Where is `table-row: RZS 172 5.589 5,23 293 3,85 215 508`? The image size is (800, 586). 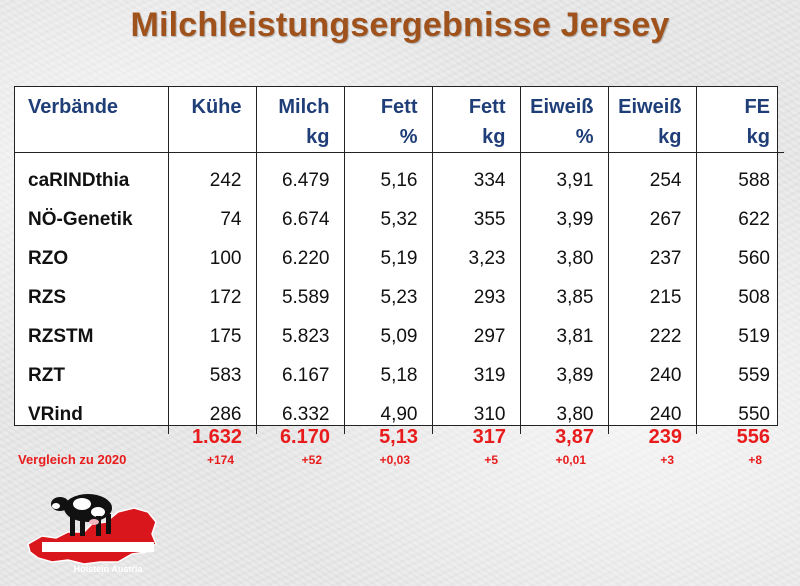 table-row: RZS 172 5.589 5,23 293 3,85 215 508 is located at coordinates (399, 297).